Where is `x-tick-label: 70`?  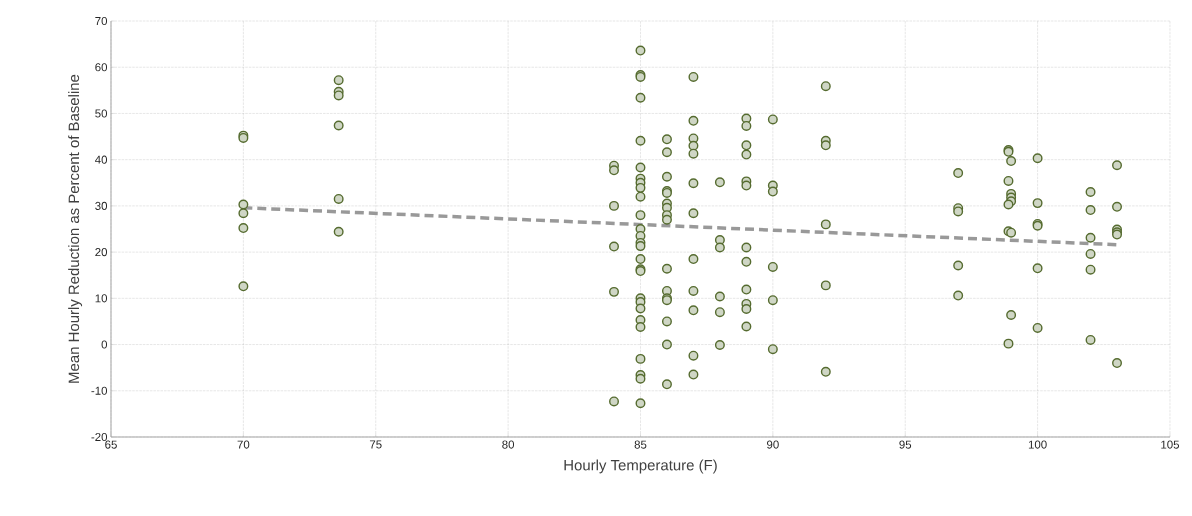
x-tick-label: 70 is located at coordinates (243, 444).